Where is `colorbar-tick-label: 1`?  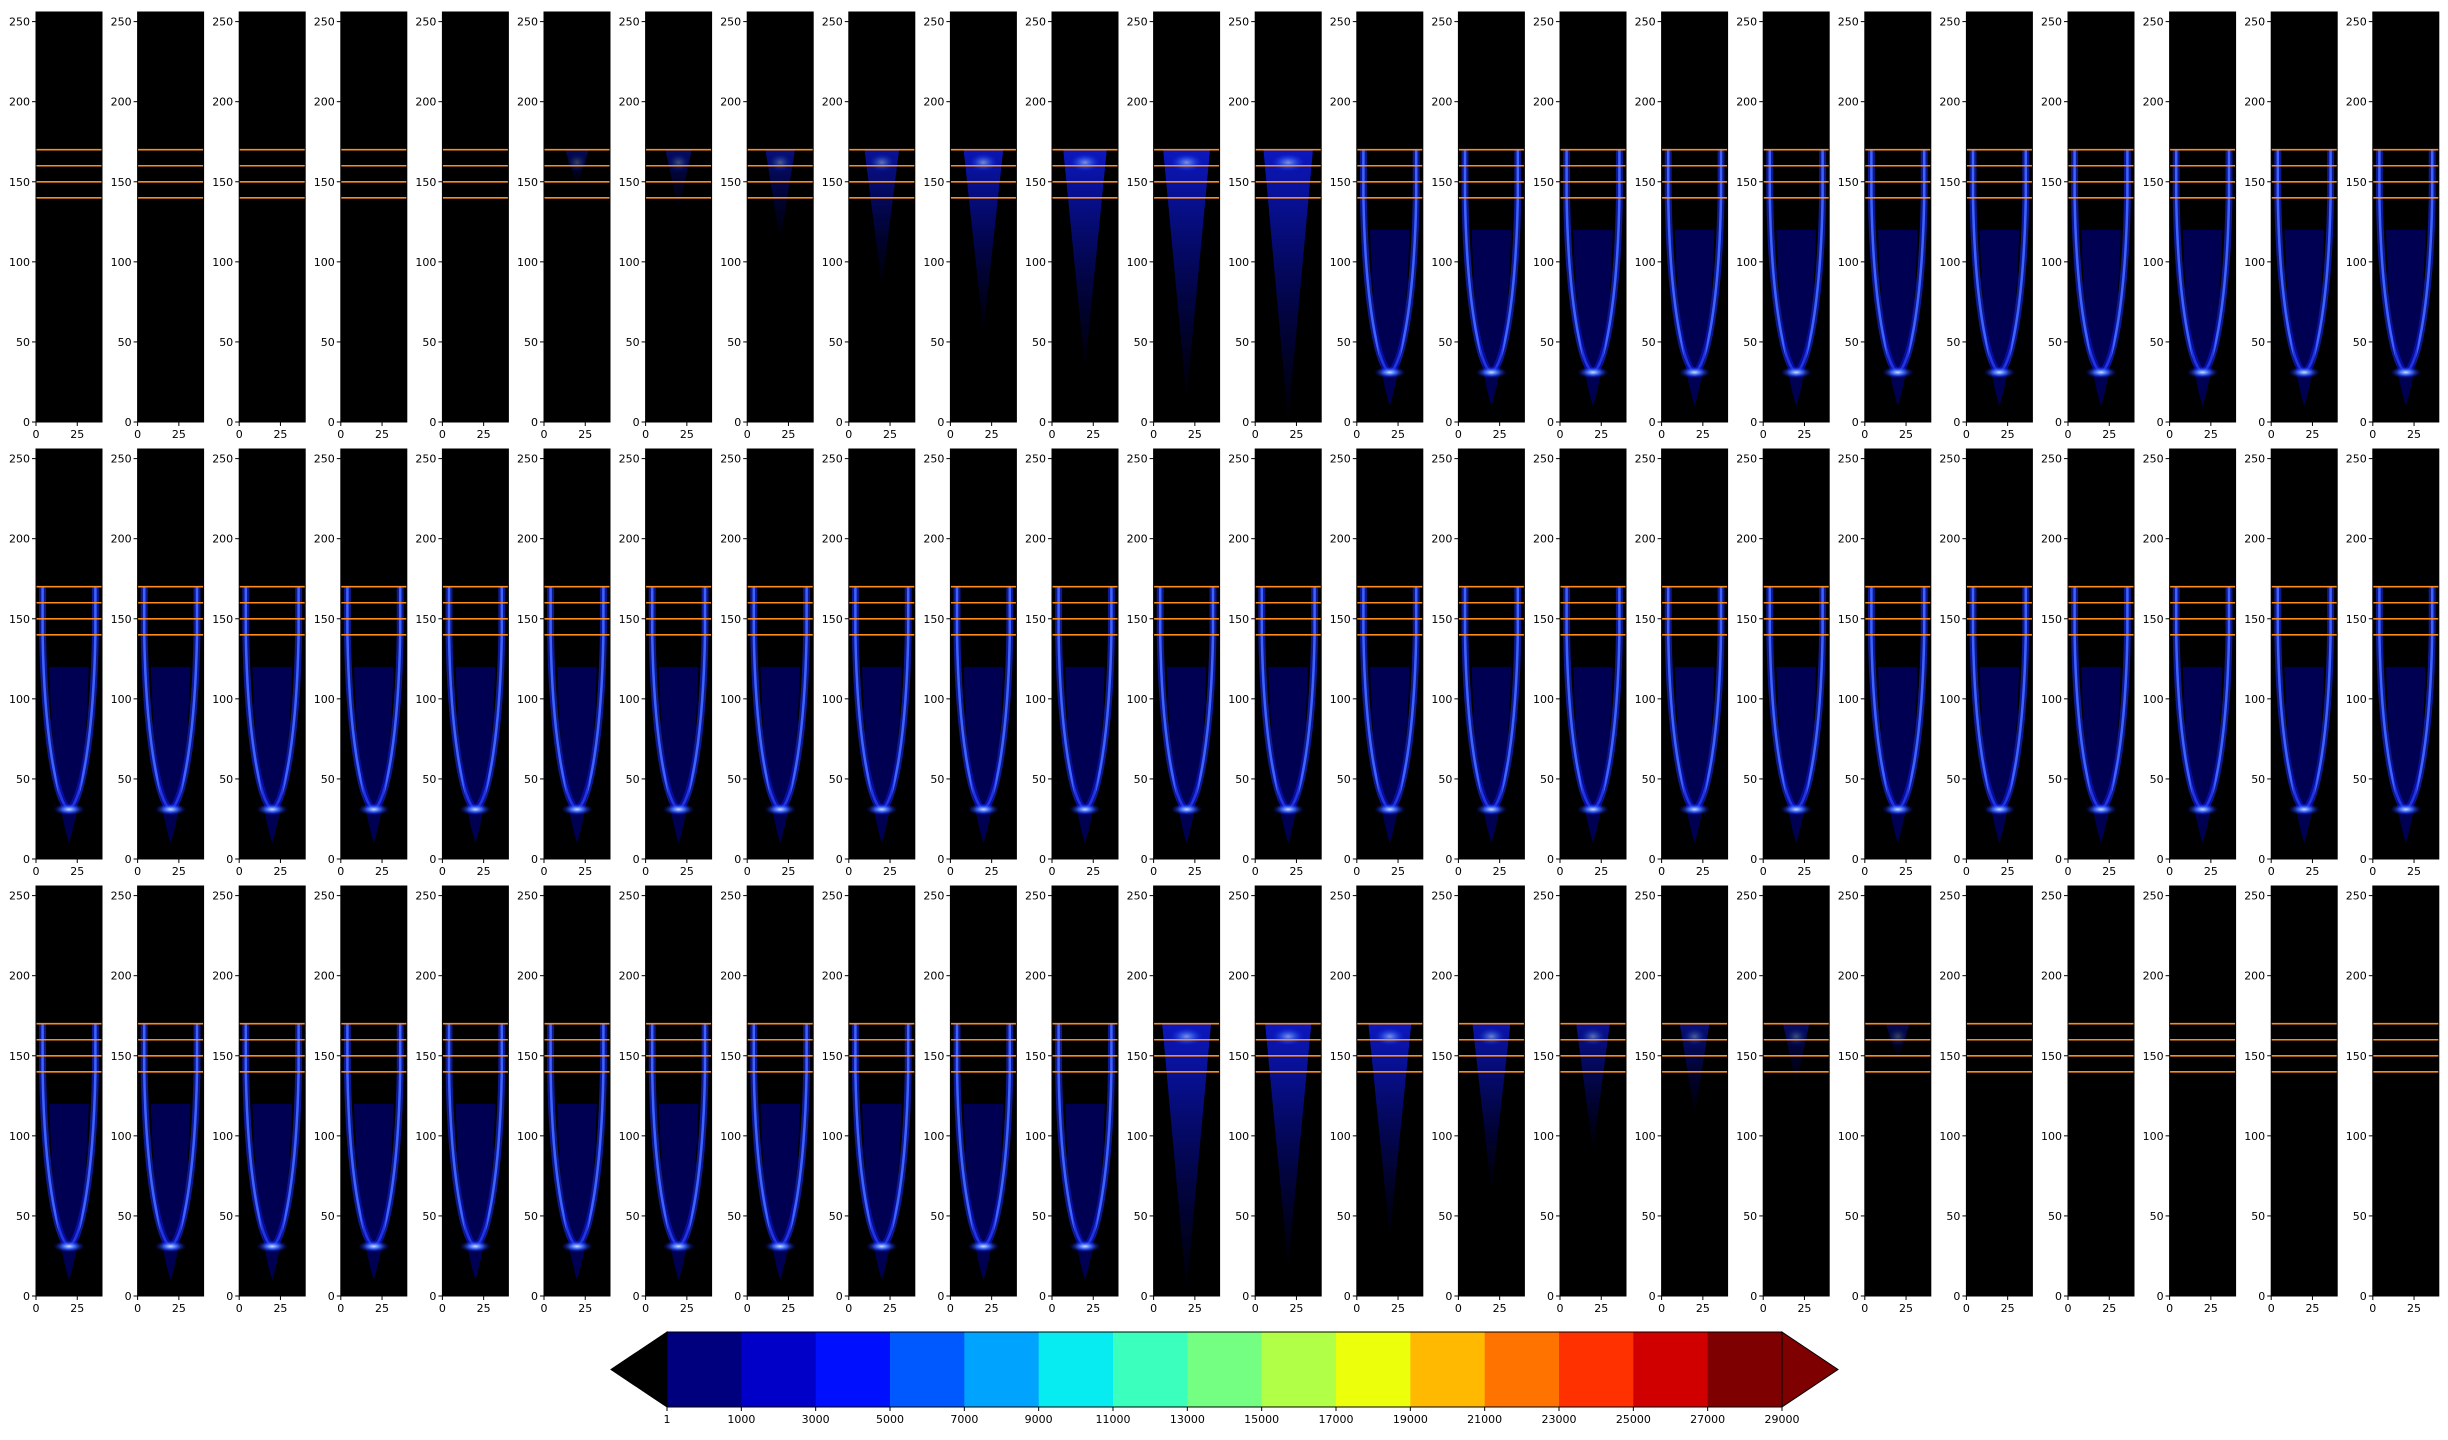
colorbar-tick-label: 1 is located at coordinates (667, 1419).